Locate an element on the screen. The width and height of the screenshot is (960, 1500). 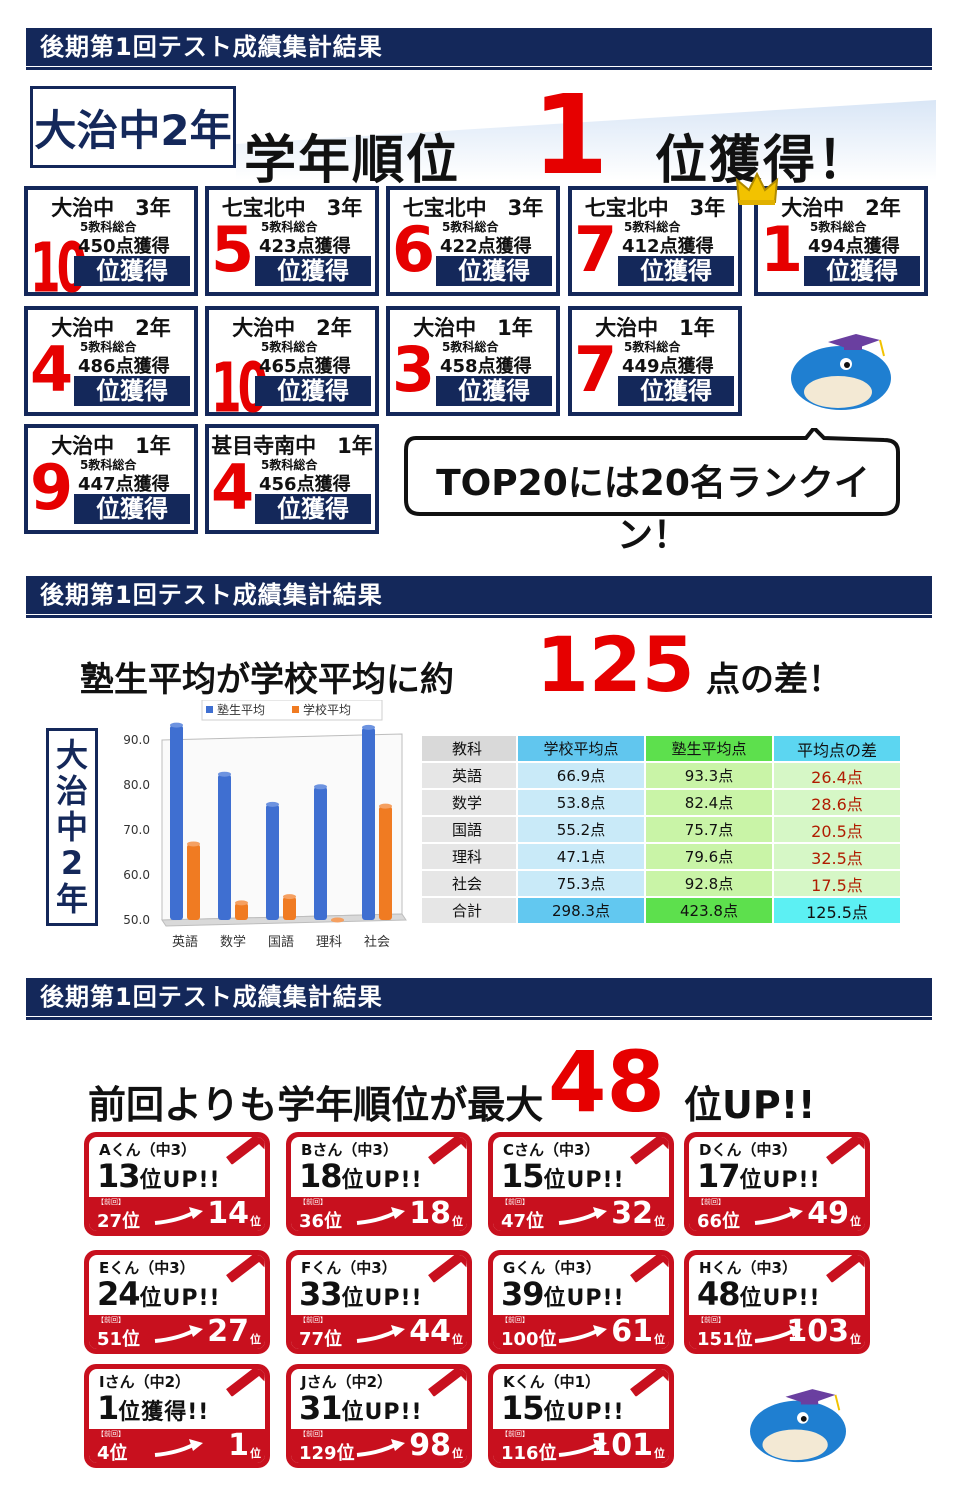
rank-gain-value: 17 is located at coordinates (719, 1176).